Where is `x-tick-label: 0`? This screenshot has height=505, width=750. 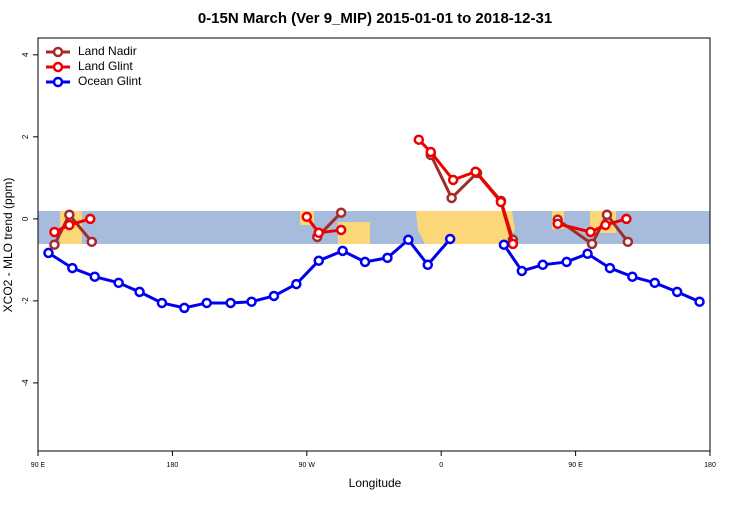
x-tick-label: 0 is located at coordinates (441, 465).